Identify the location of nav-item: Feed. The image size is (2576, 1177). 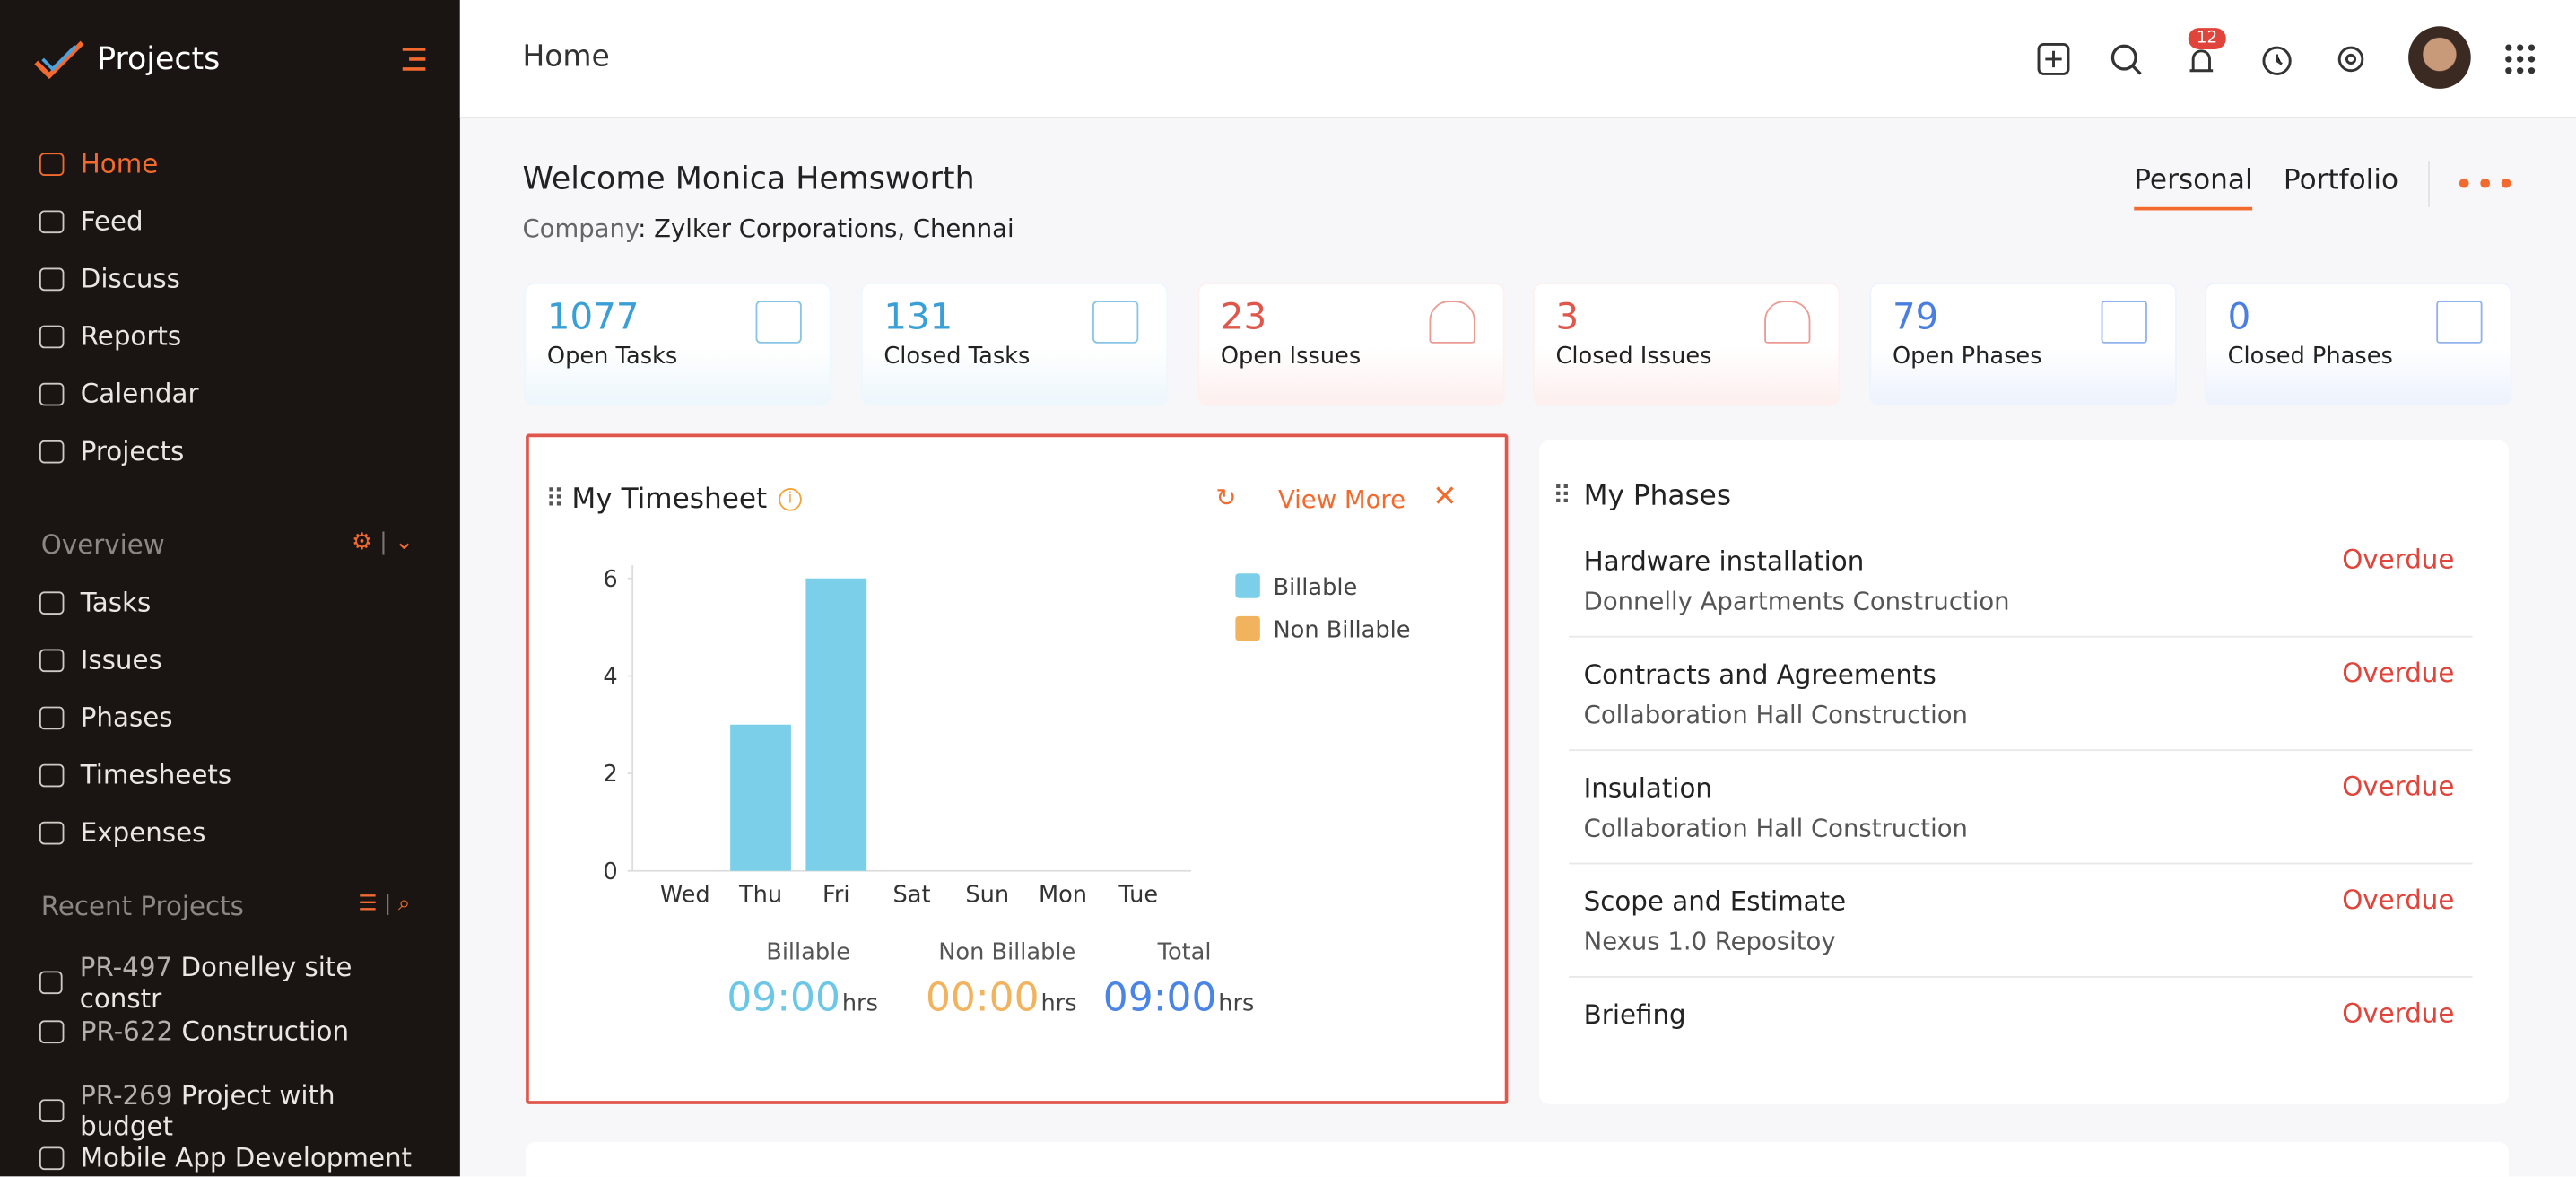
(91, 221).